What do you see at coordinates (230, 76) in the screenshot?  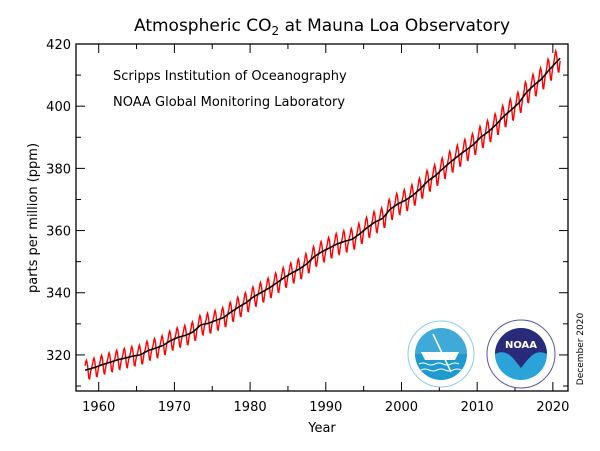 I see `annotation-scripps: Scripps Institution of Oceanography` at bounding box center [230, 76].